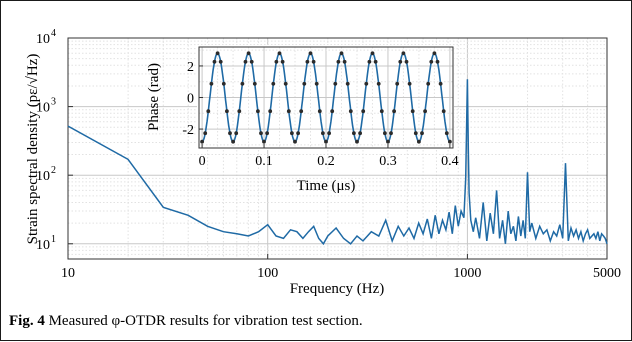  I want to click on main-y-tick-exponent: 2, so click(53, 170).